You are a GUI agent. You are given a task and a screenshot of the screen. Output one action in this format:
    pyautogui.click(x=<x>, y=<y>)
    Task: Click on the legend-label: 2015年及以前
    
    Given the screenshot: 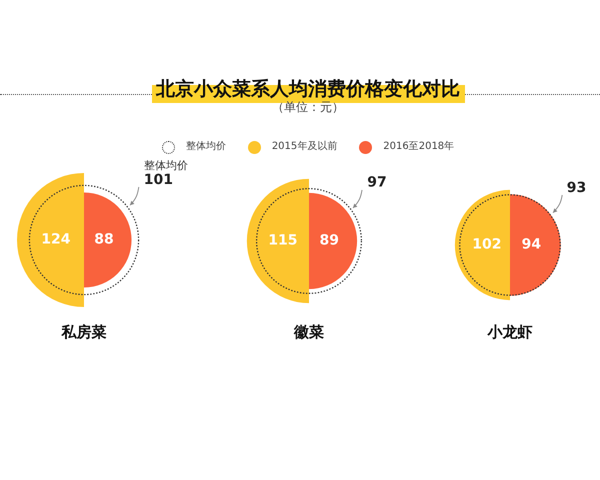 What is the action you would take?
    pyautogui.click(x=305, y=147)
    